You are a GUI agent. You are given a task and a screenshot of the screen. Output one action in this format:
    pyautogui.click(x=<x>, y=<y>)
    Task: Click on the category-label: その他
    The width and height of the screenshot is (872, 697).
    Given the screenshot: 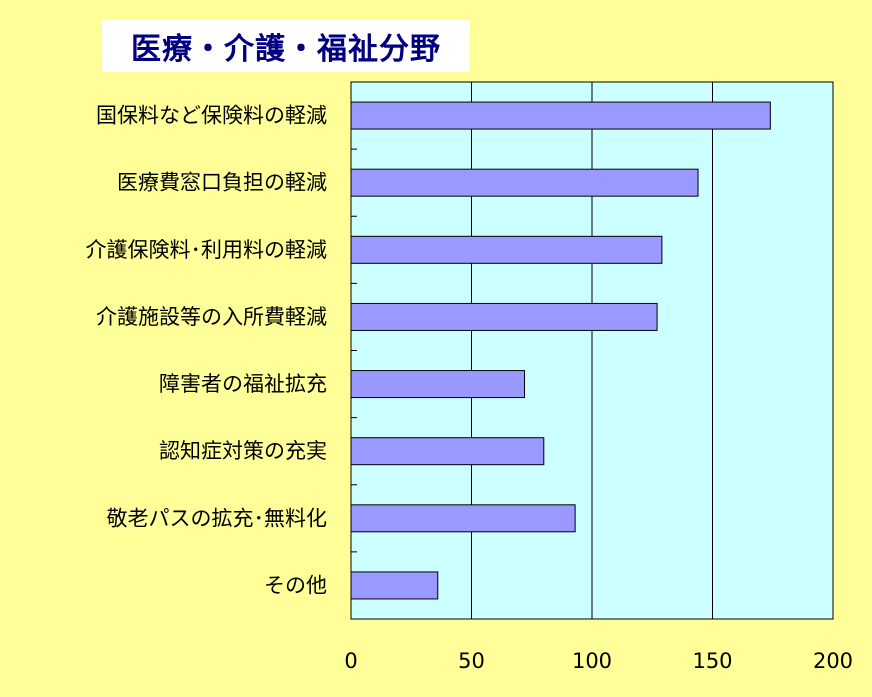 What is the action you would take?
    pyautogui.click(x=295, y=585)
    